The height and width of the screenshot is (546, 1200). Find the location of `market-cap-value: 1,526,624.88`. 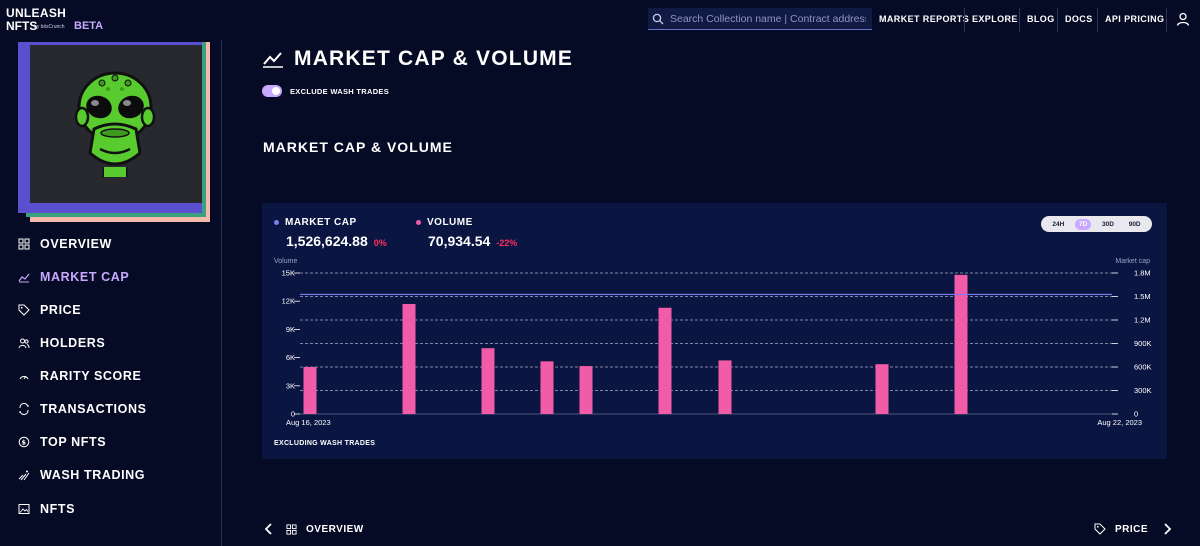

market-cap-value: 1,526,624.88 is located at coordinates (327, 241).